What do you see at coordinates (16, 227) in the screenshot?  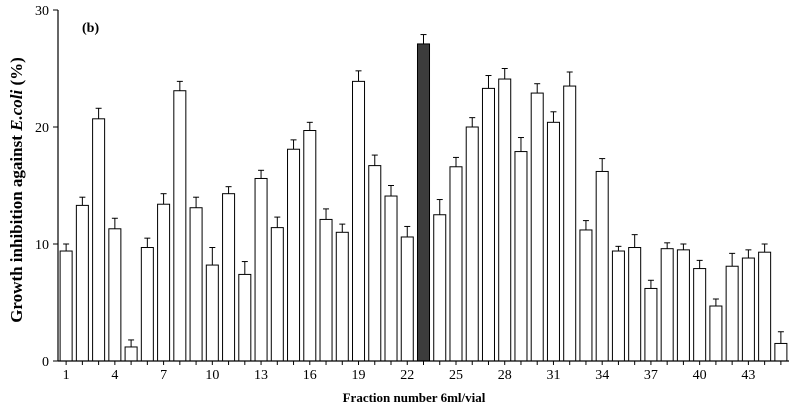 I see `y-axis-title-main: Growth inhibition against` at bounding box center [16, 227].